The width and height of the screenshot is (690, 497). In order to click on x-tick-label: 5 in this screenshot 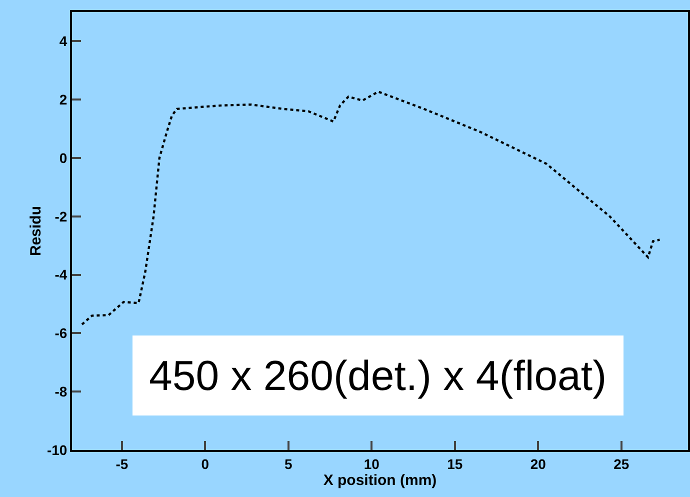, I will do `click(288, 464)`.